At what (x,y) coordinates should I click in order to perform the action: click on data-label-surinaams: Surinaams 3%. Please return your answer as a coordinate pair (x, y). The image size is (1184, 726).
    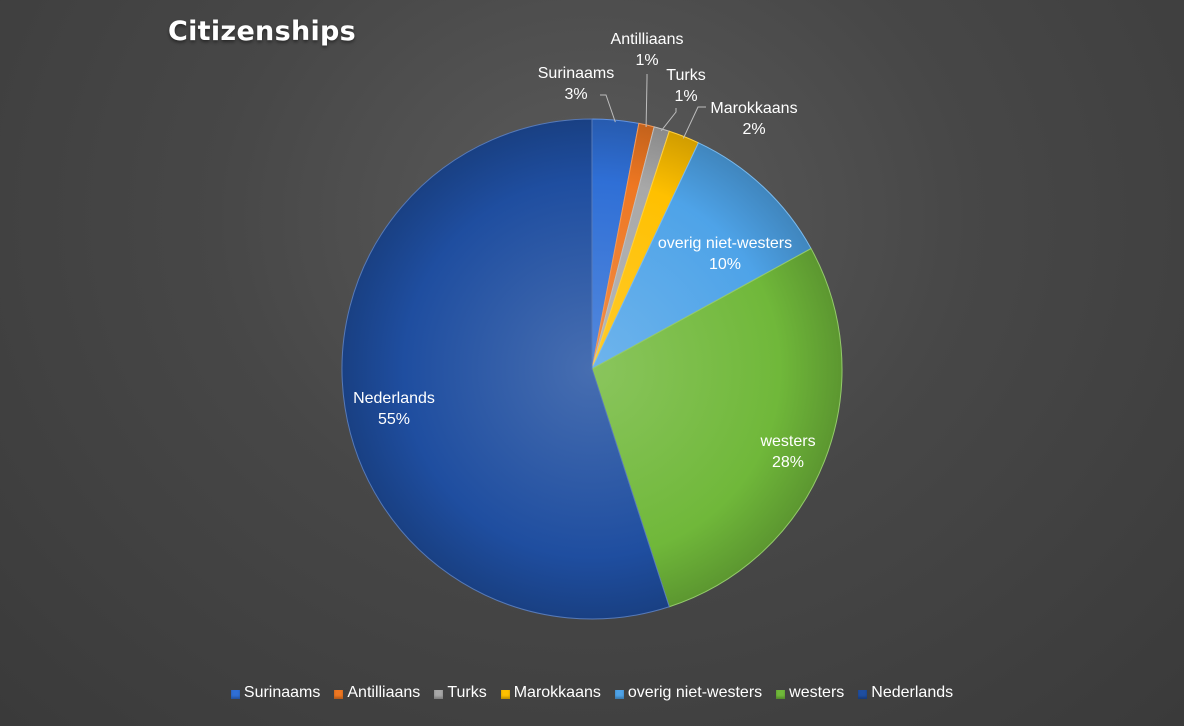
    Looking at the image, I should click on (576, 84).